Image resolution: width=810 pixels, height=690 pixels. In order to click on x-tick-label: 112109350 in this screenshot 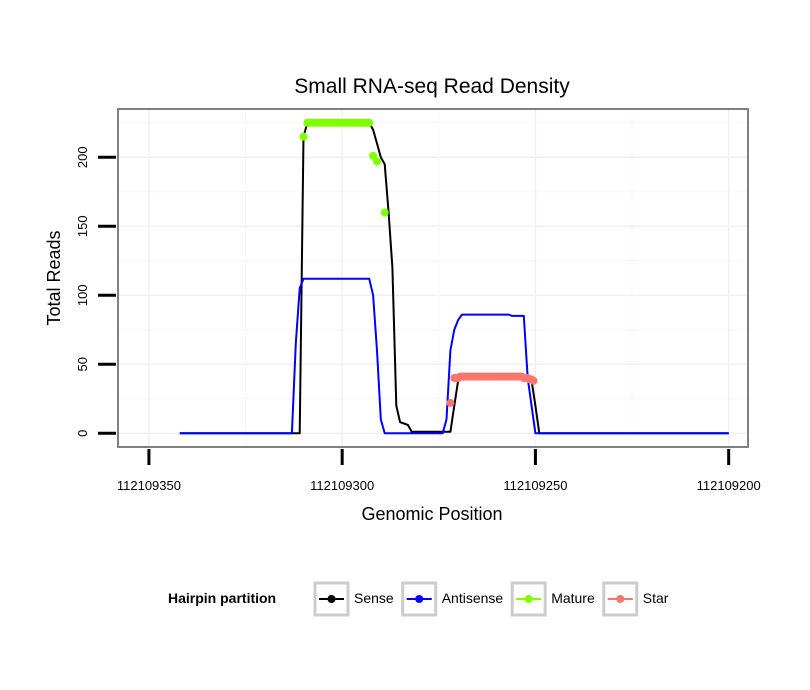, I will do `click(149, 485)`.